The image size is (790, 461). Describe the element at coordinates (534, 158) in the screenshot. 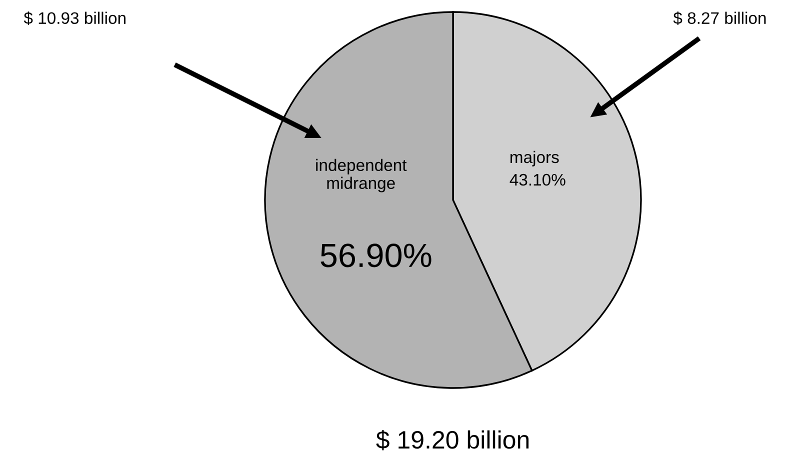

I see `slice-label: majors` at that location.